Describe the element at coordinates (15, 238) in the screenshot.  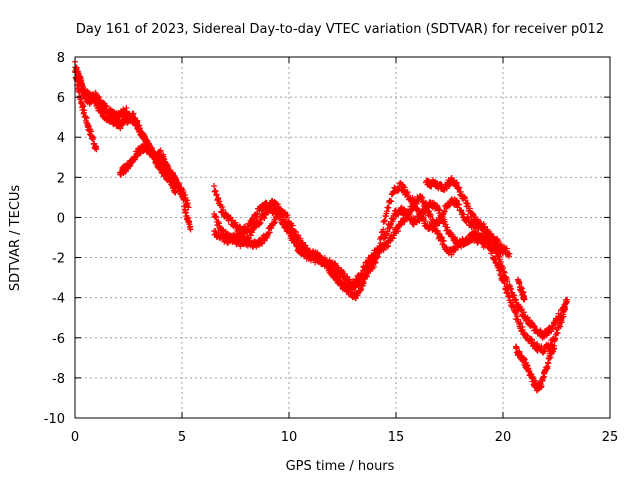
I see `y-axis-label: SDTVAR / TECUs` at that location.